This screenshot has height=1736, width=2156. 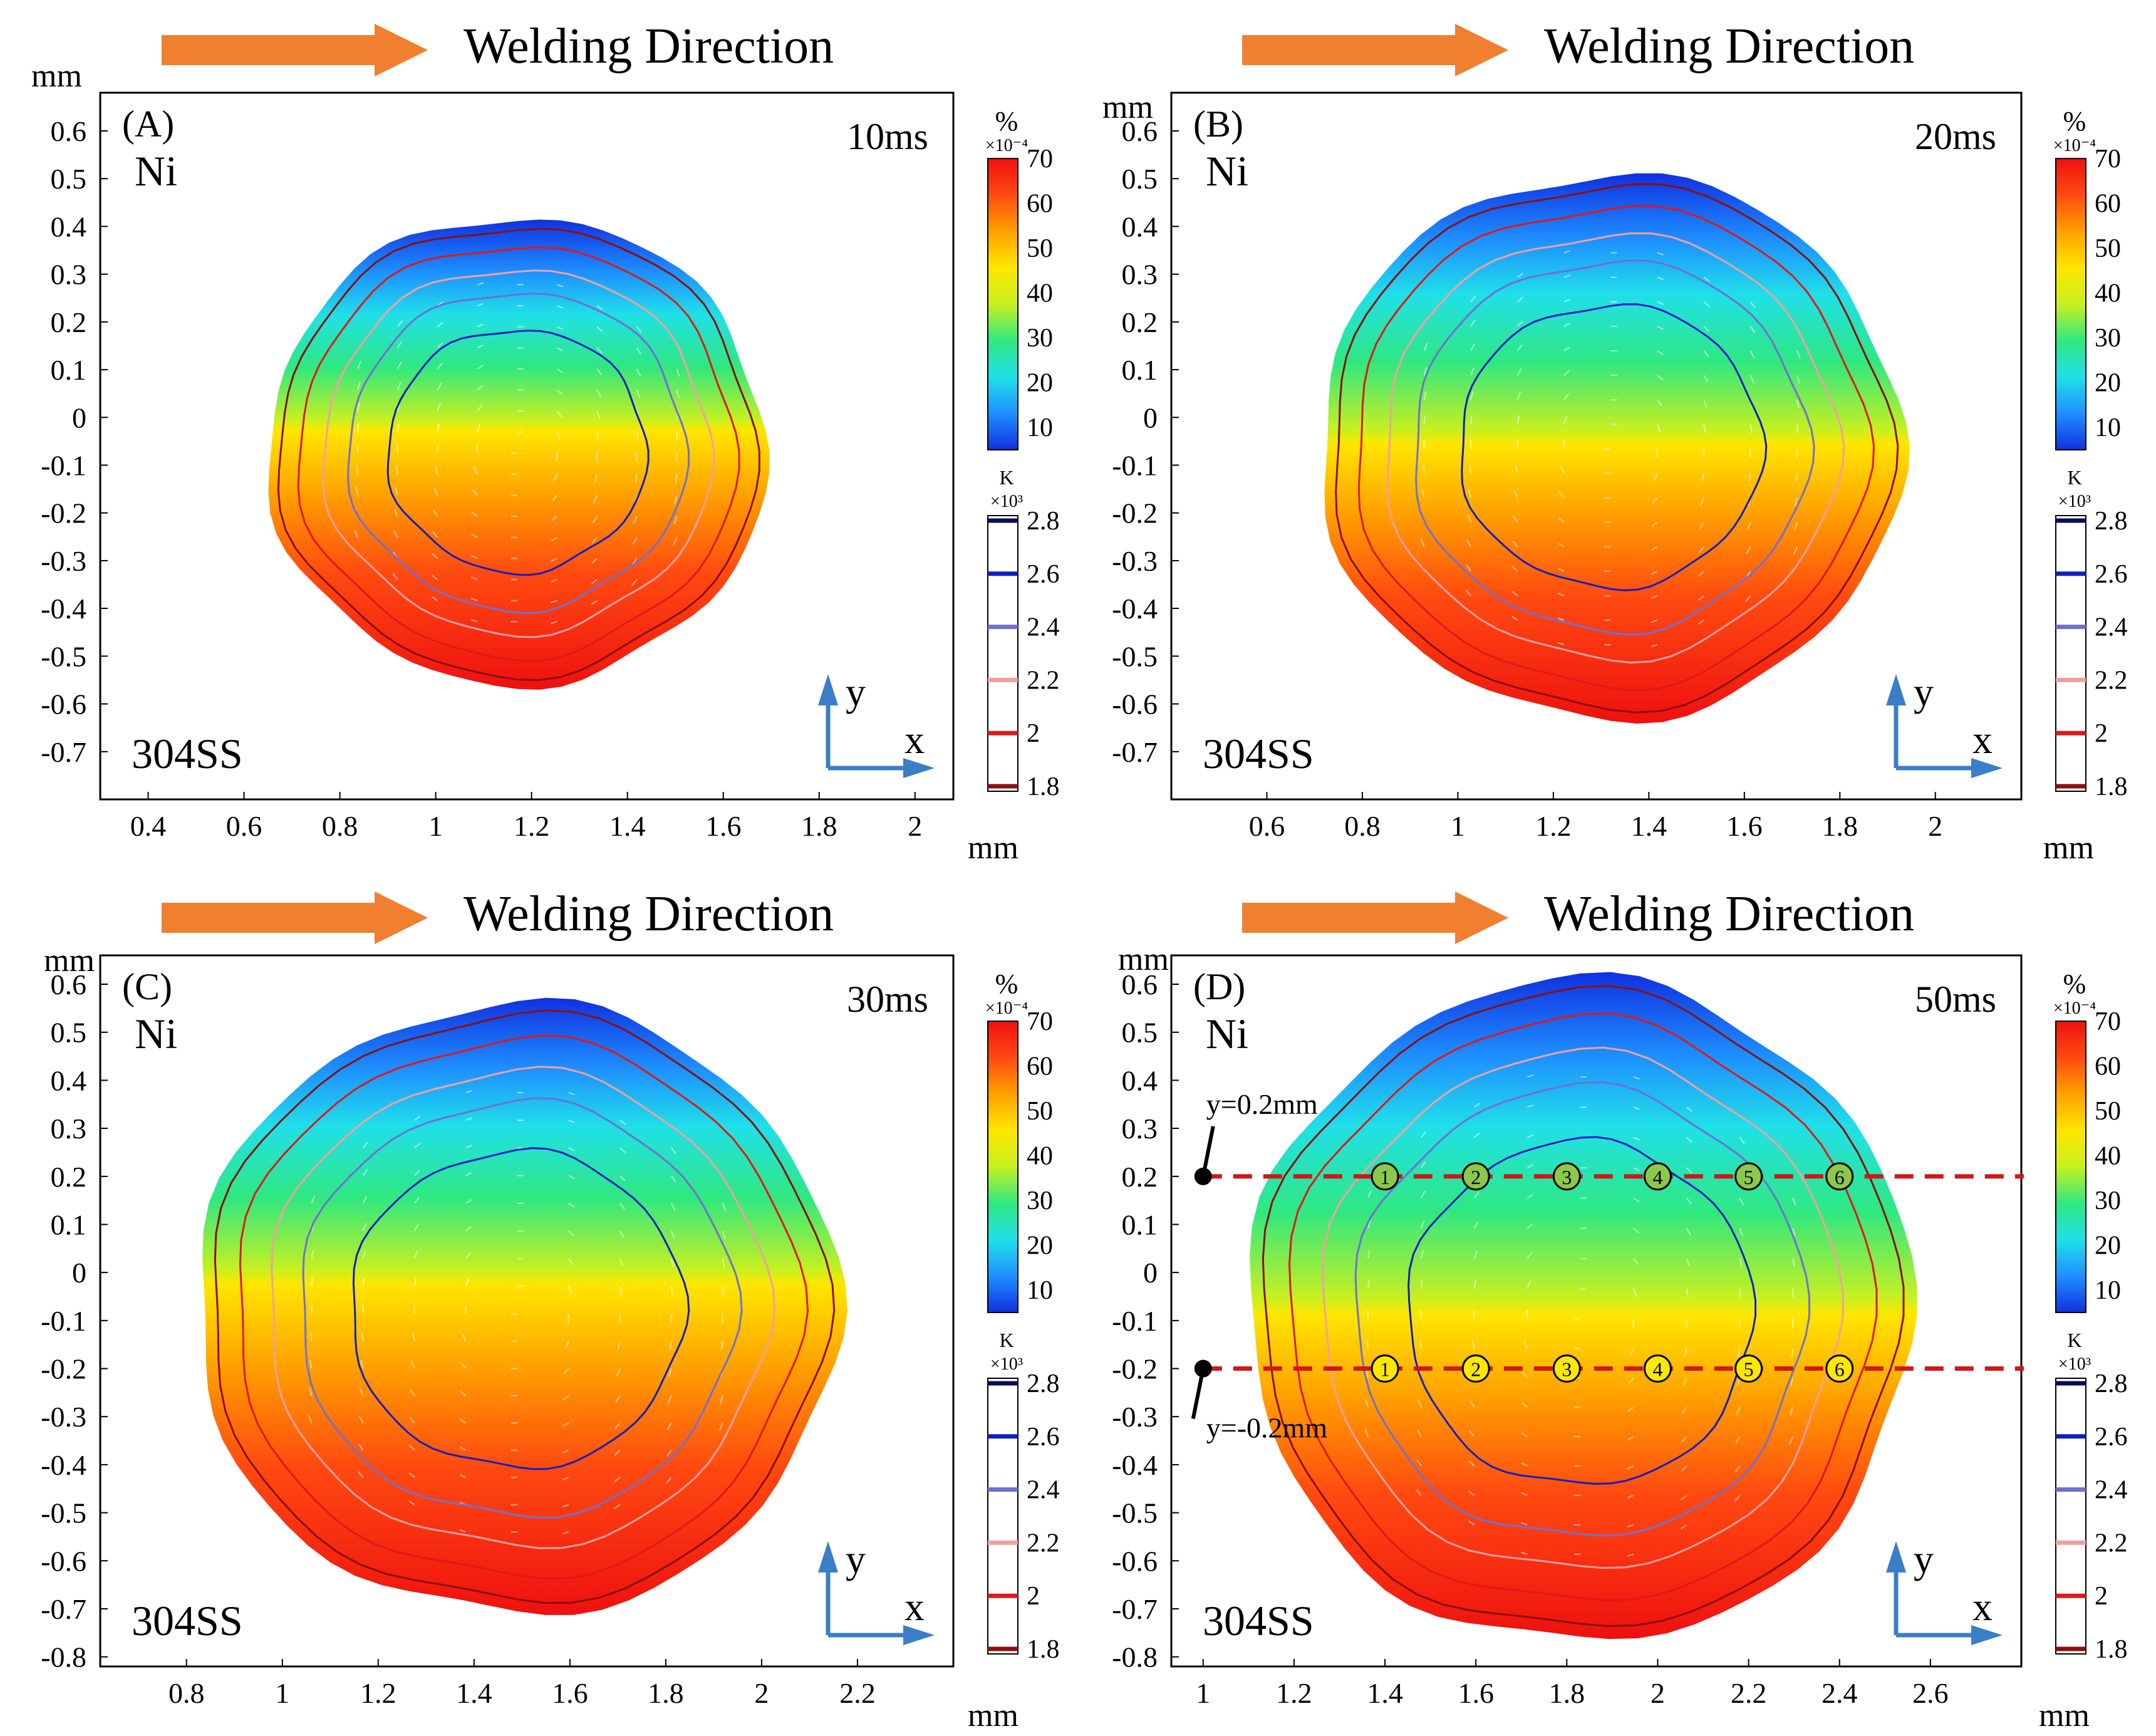 I want to click on isotherm-1800K, so click(x=1617, y=448).